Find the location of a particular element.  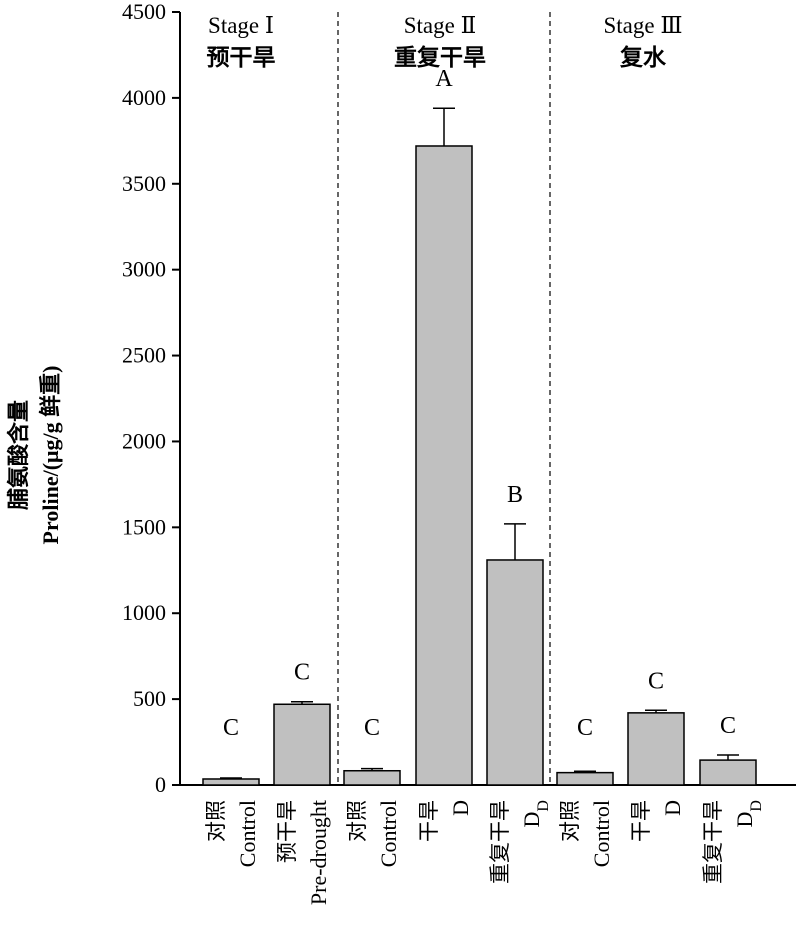

y-tick-label: 4000 is located at coordinates (144, 97).